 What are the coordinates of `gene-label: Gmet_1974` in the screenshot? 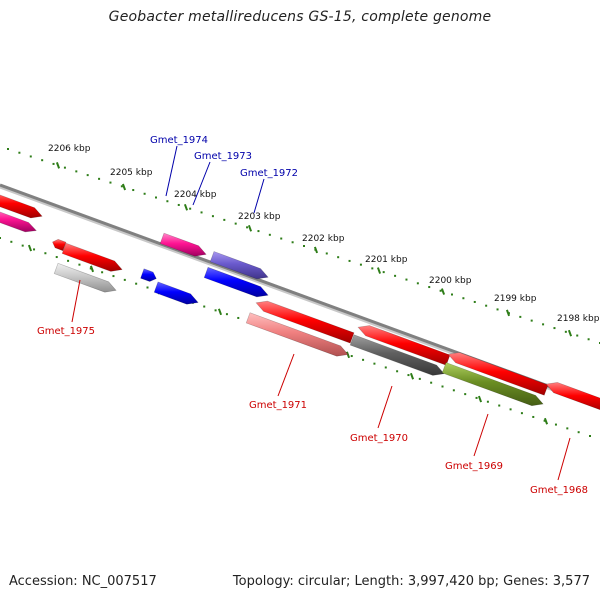 It's located at (179, 140).